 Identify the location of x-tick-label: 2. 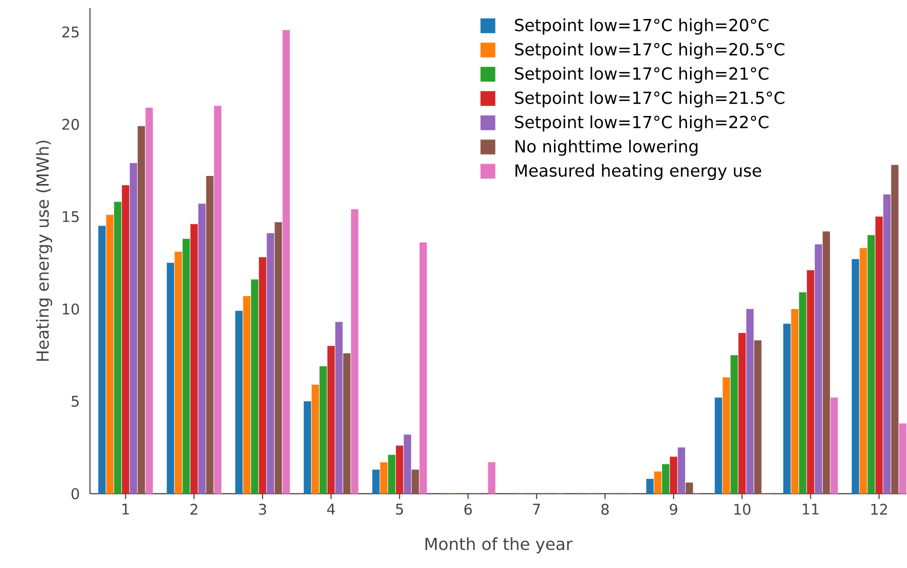
(194, 509).